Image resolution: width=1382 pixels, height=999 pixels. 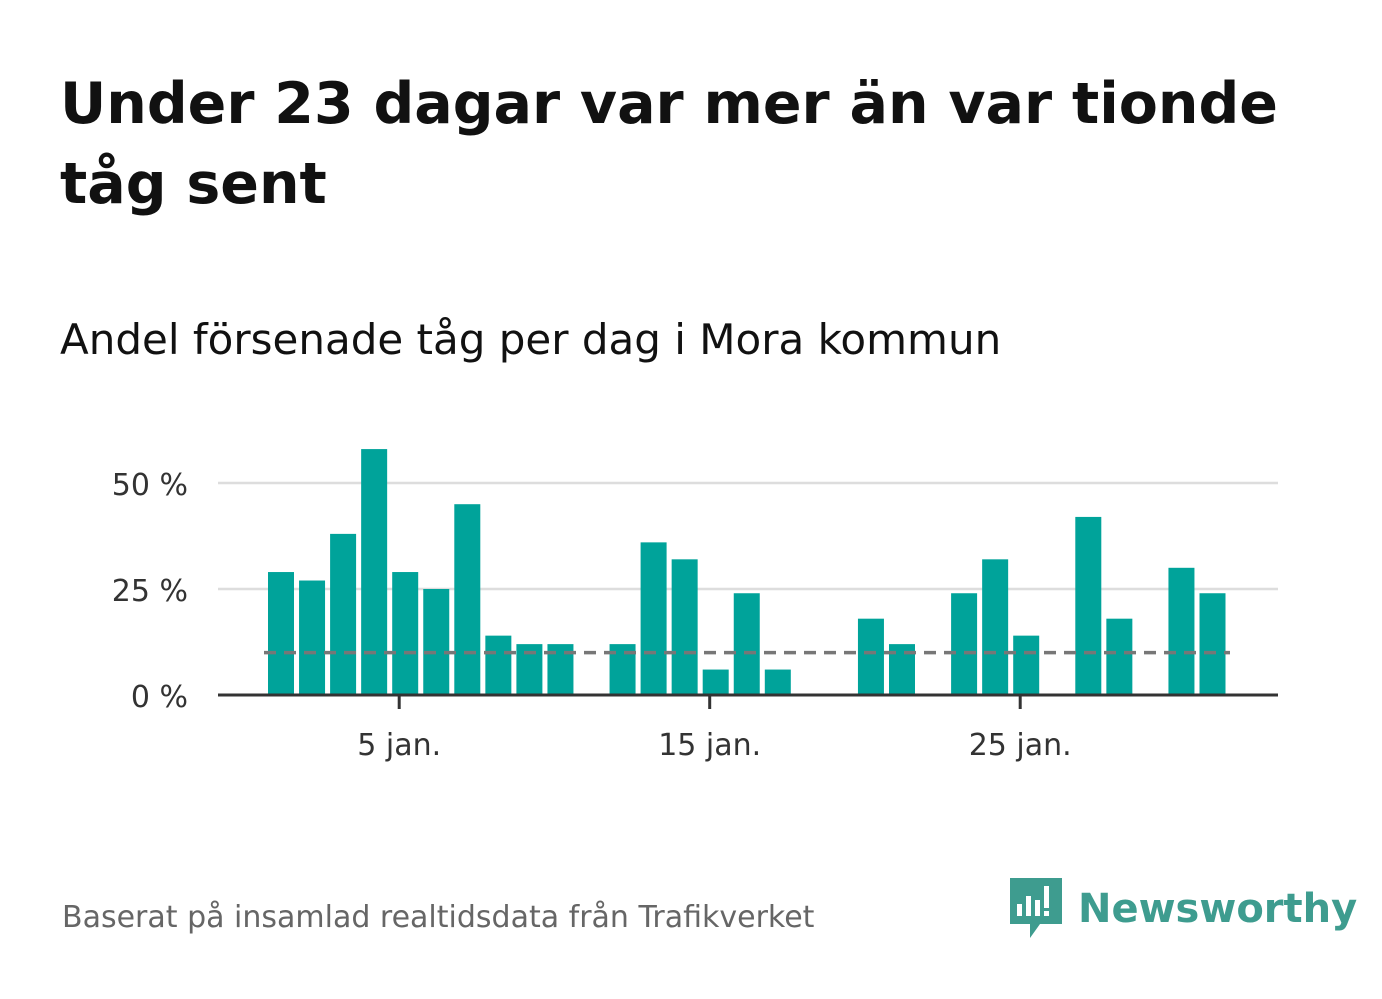 What do you see at coordinates (150, 591) in the screenshot?
I see `y-tick-label: 25 %` at bounding box center [150, 591].